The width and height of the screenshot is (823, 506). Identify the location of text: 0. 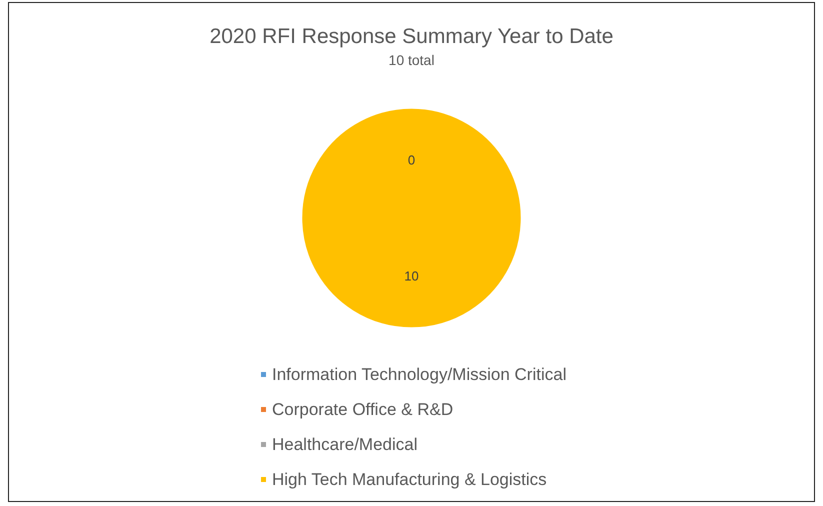
(412, 160).